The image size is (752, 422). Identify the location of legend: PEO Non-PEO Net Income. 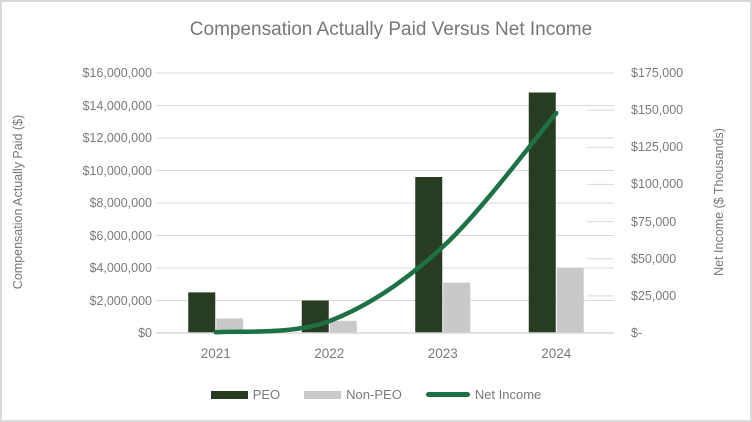
(376, 394).